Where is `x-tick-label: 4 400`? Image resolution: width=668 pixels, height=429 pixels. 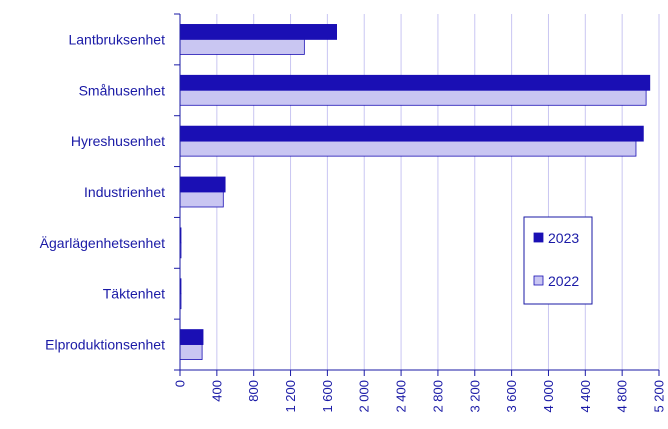
x-tick-label: 4 400 is located at coordinates (585, 396).